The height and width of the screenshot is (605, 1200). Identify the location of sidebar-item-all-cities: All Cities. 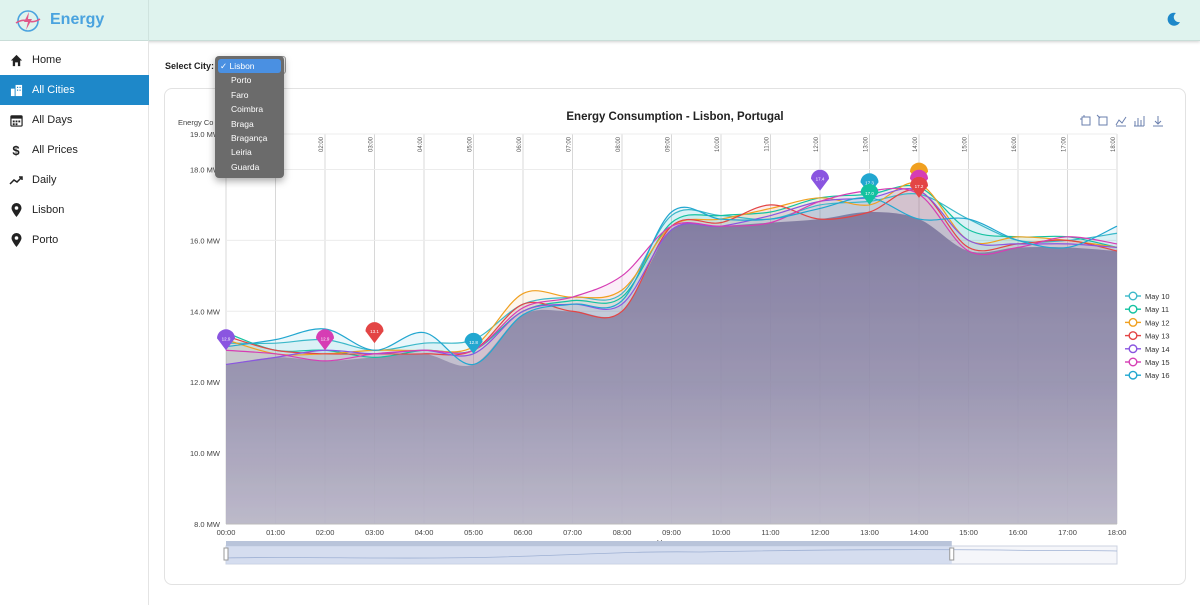
(74, 90).